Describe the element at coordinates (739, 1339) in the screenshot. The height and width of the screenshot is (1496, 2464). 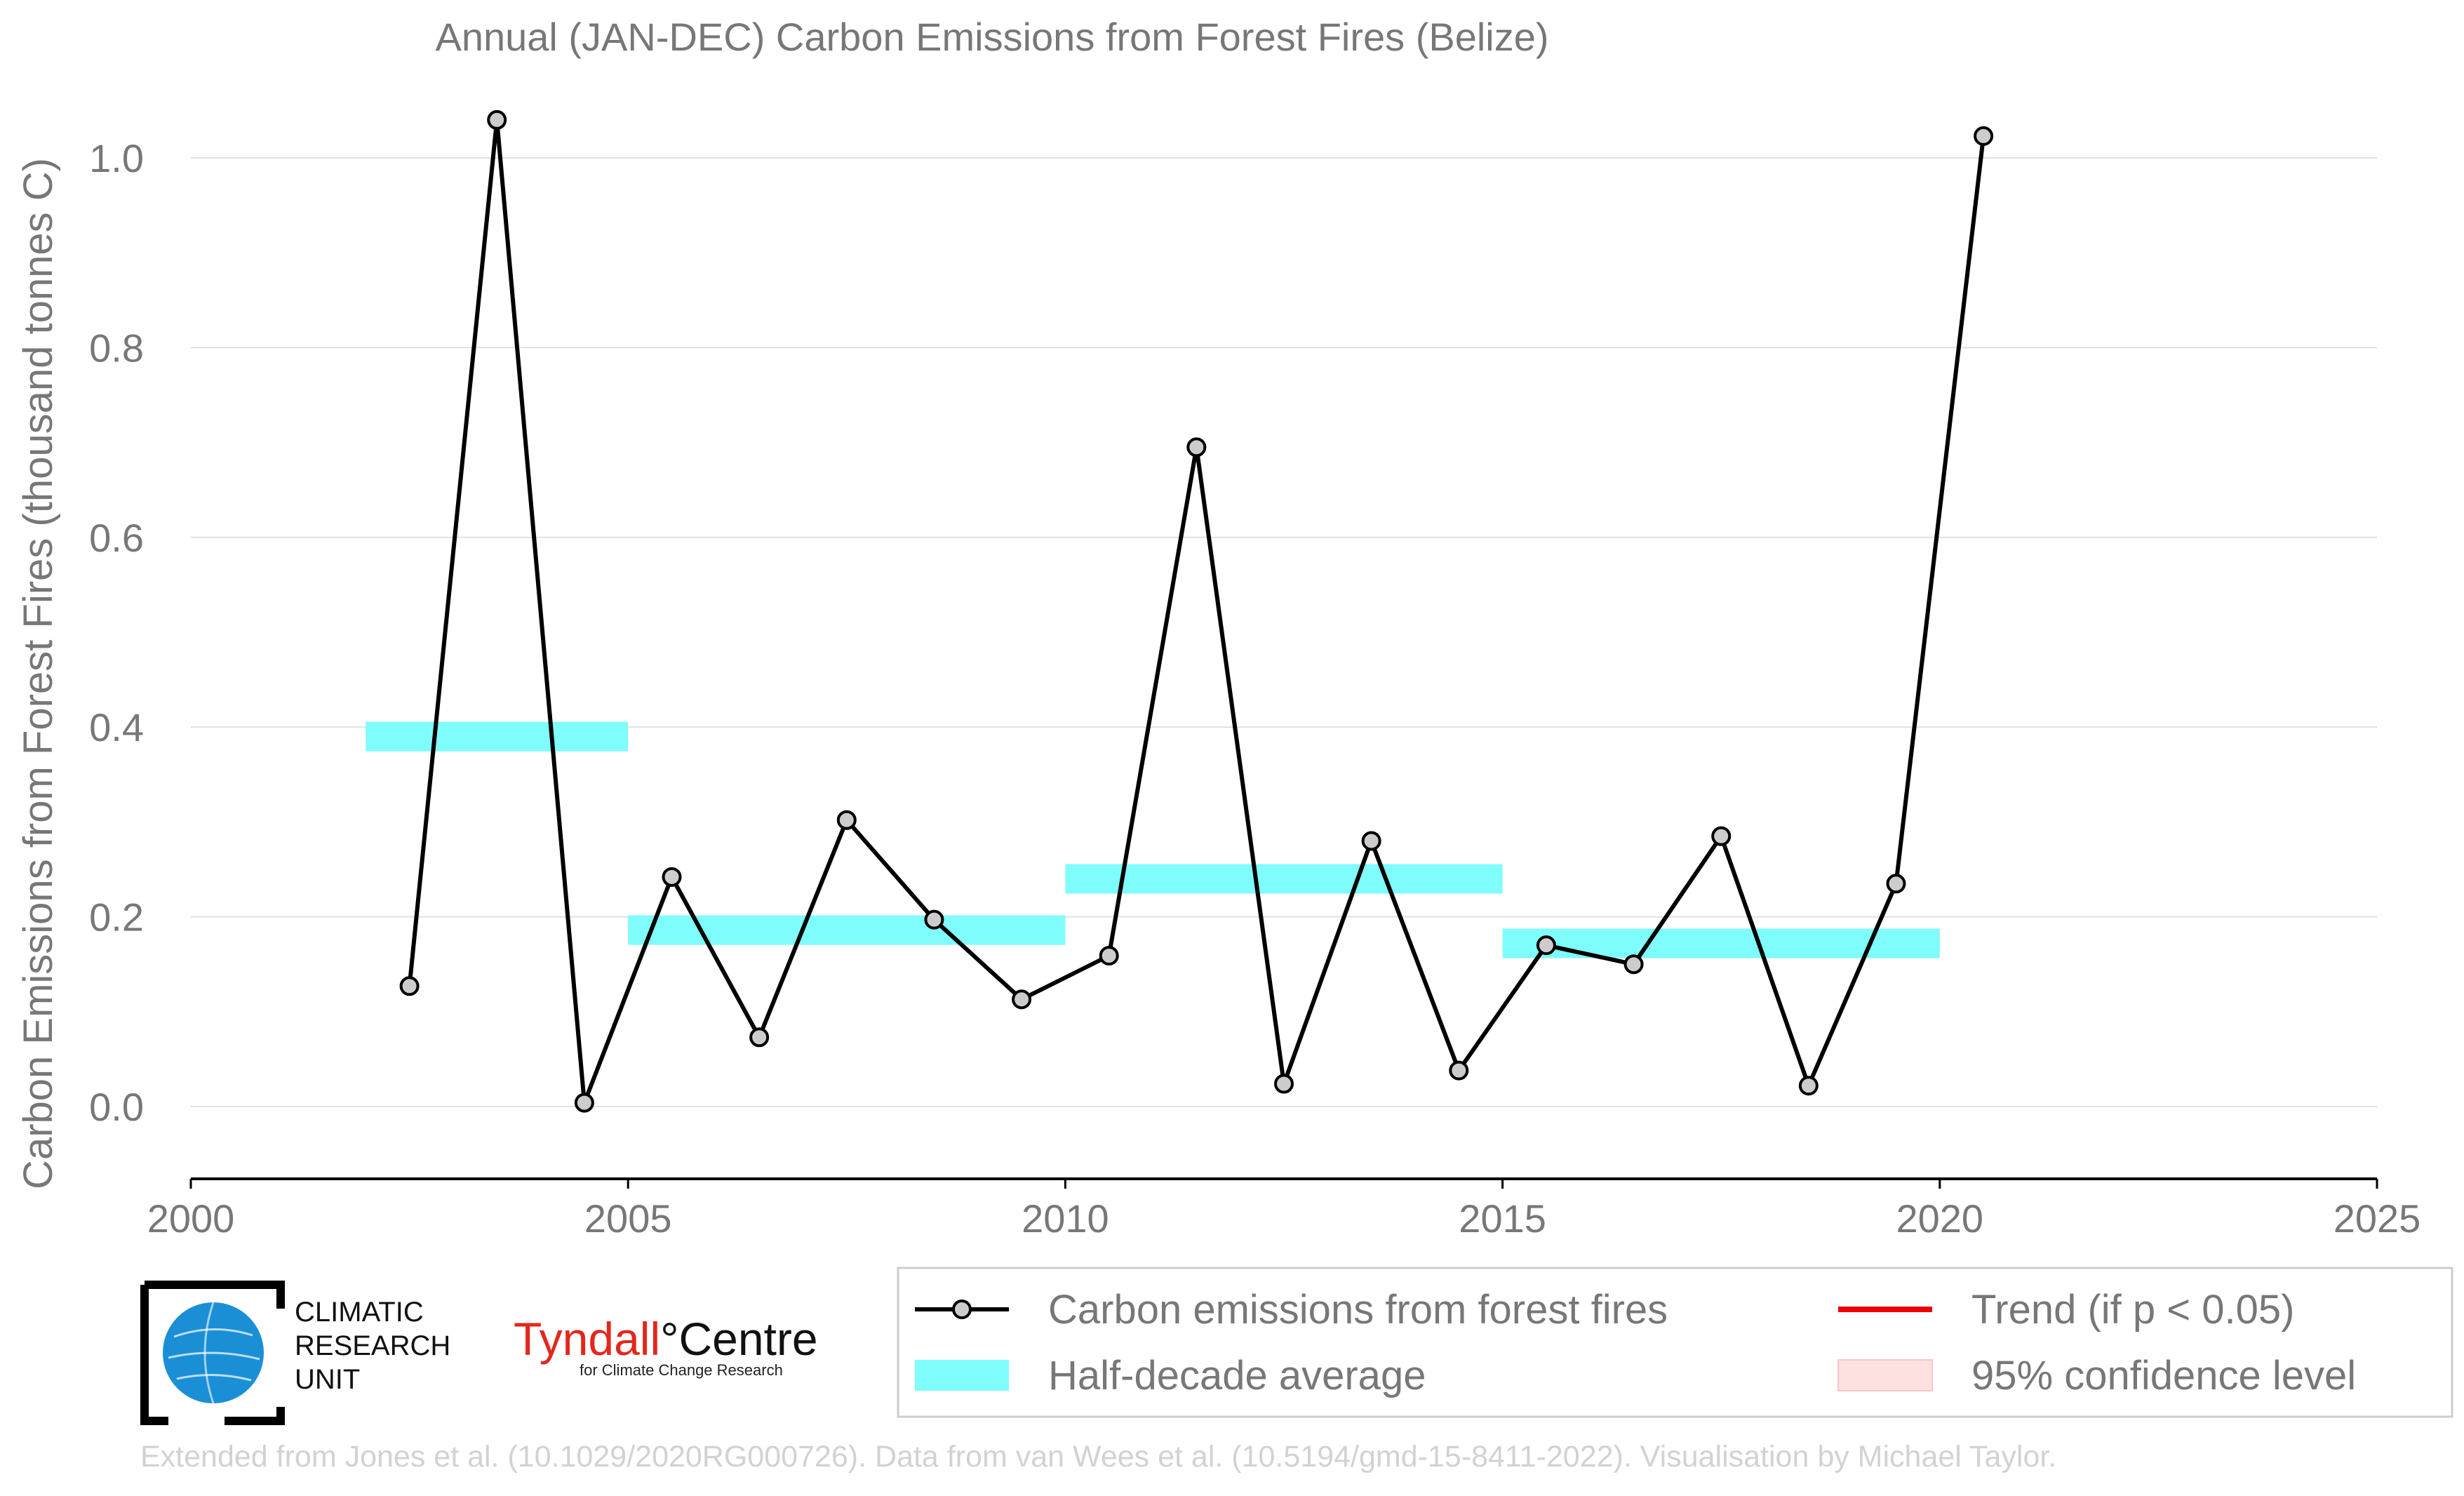
I see `tyndall-centre: °Centre` at that location.